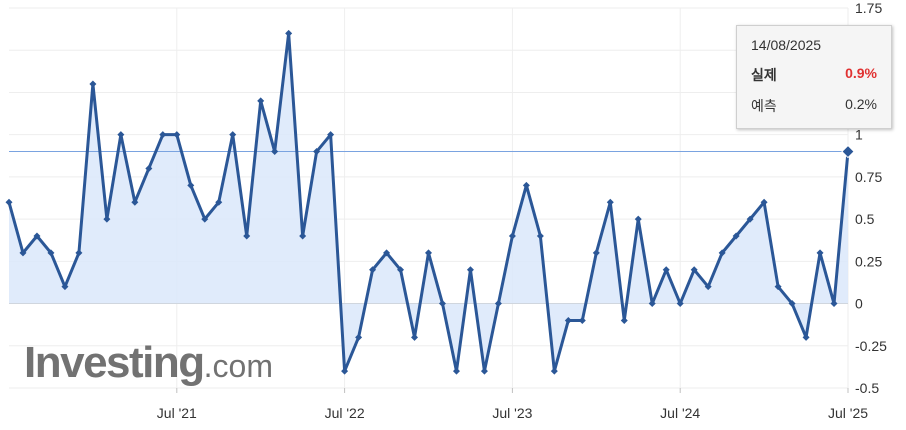  Describe the element at coordinates (764, 106) in the screenshot. I see `tooltip-forecast-label: 예측` at that location.